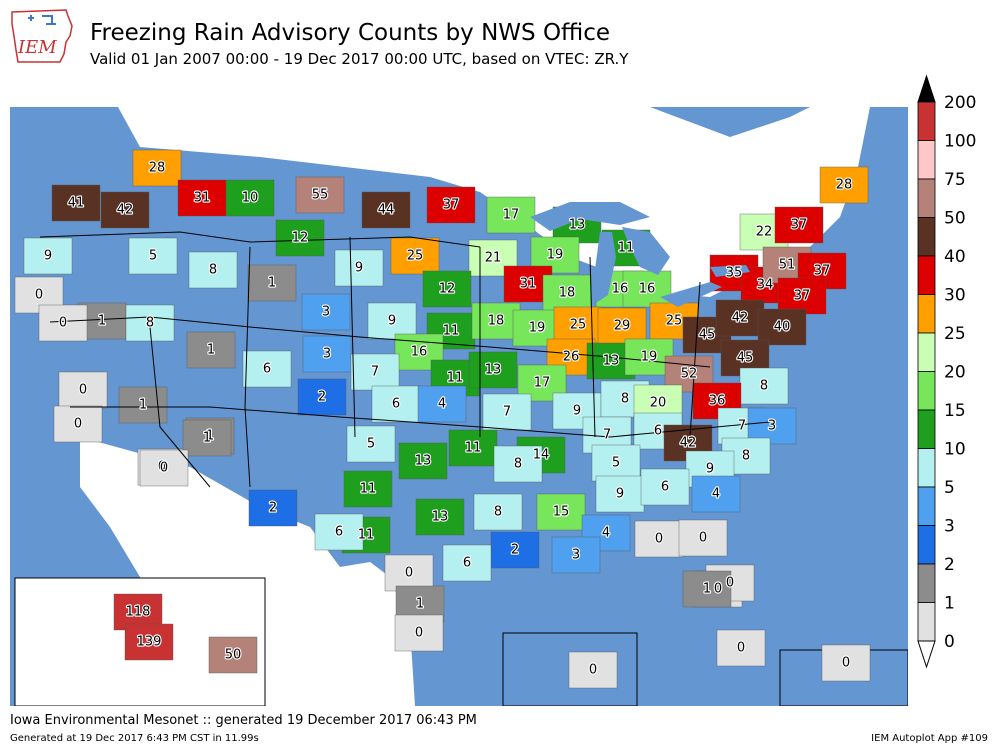 Image resolution: width=1000 pixels, height=750 pixels. Describe the element at coordinates (42, 36) in the screenshot. I see `iem-logo: IEM` at that location.